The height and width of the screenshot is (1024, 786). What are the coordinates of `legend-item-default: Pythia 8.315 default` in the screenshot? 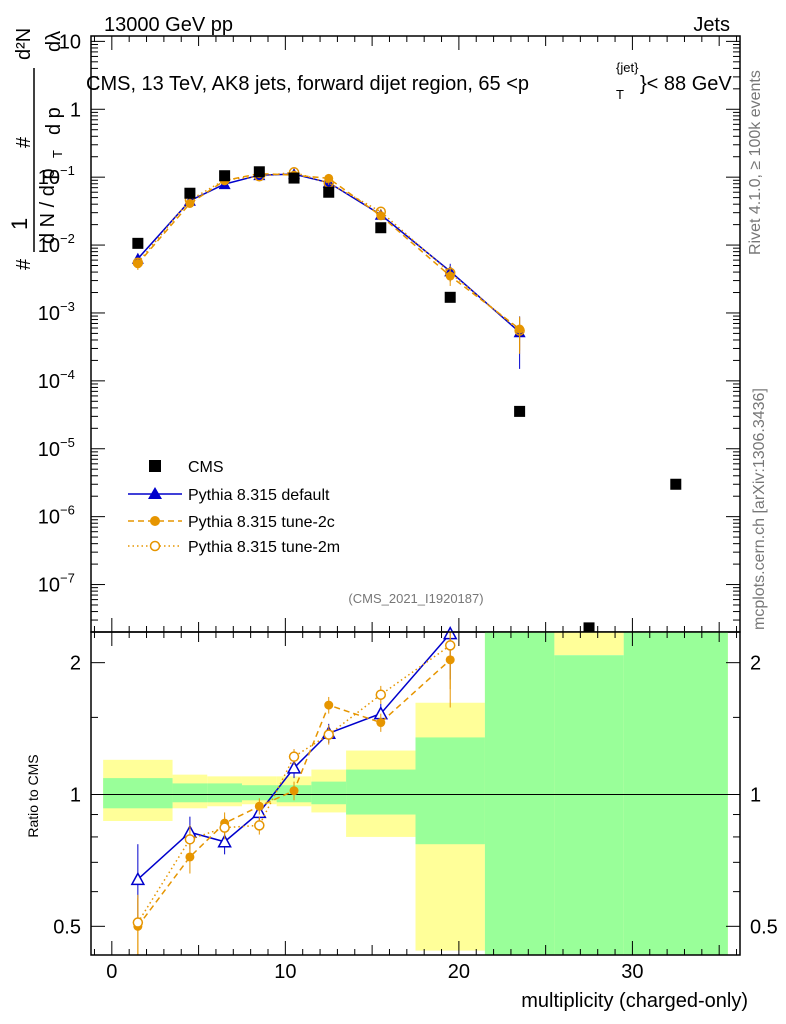 It's located at (229, 495).